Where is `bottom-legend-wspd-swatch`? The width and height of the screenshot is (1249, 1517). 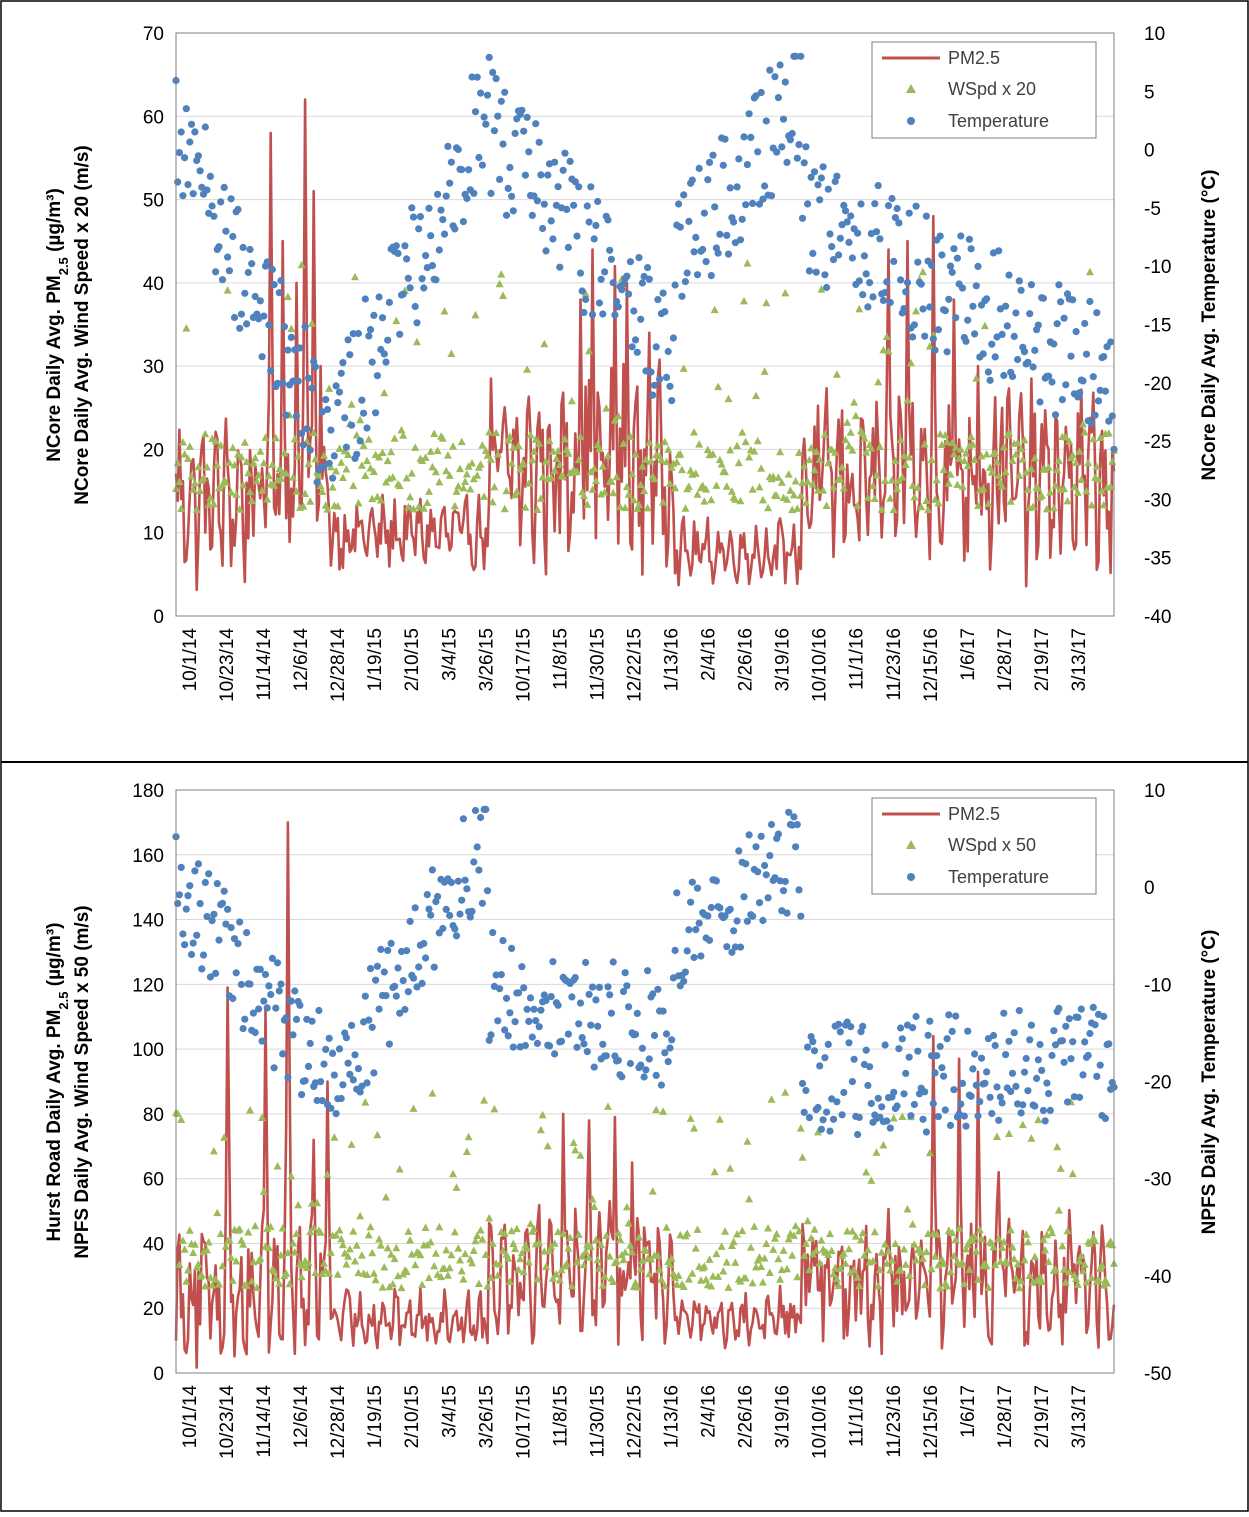 bottom-legend-wspd-swatch is located at coordinates (911, 844).